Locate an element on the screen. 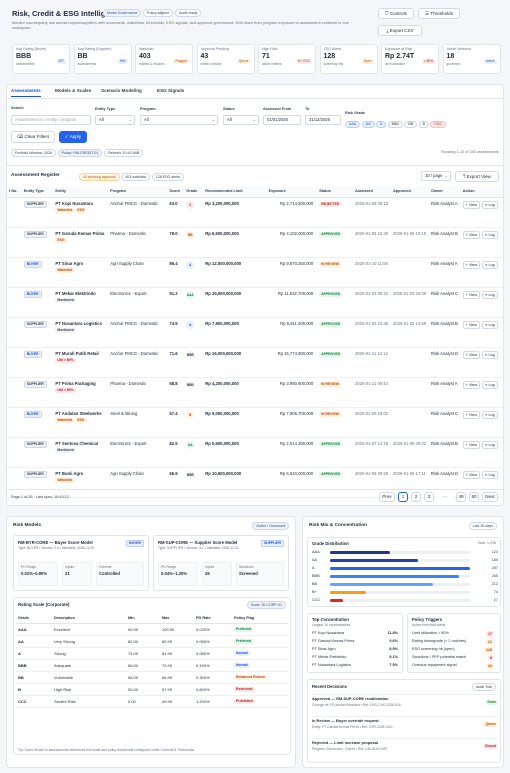 This screenshot has width=510, height=773. tab-esg-signals: ESG Signals is located at coordinates (171, 90).